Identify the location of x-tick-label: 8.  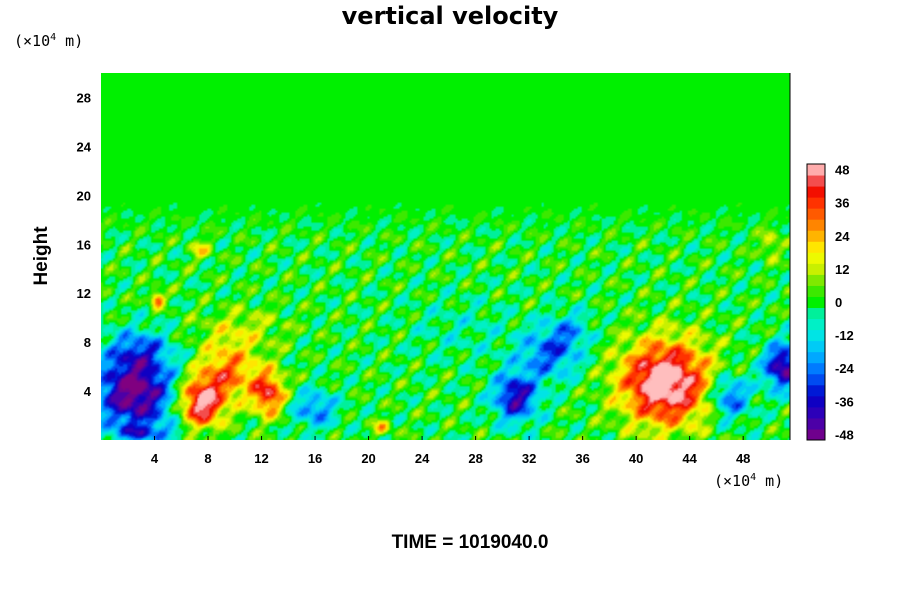
(207, 458).